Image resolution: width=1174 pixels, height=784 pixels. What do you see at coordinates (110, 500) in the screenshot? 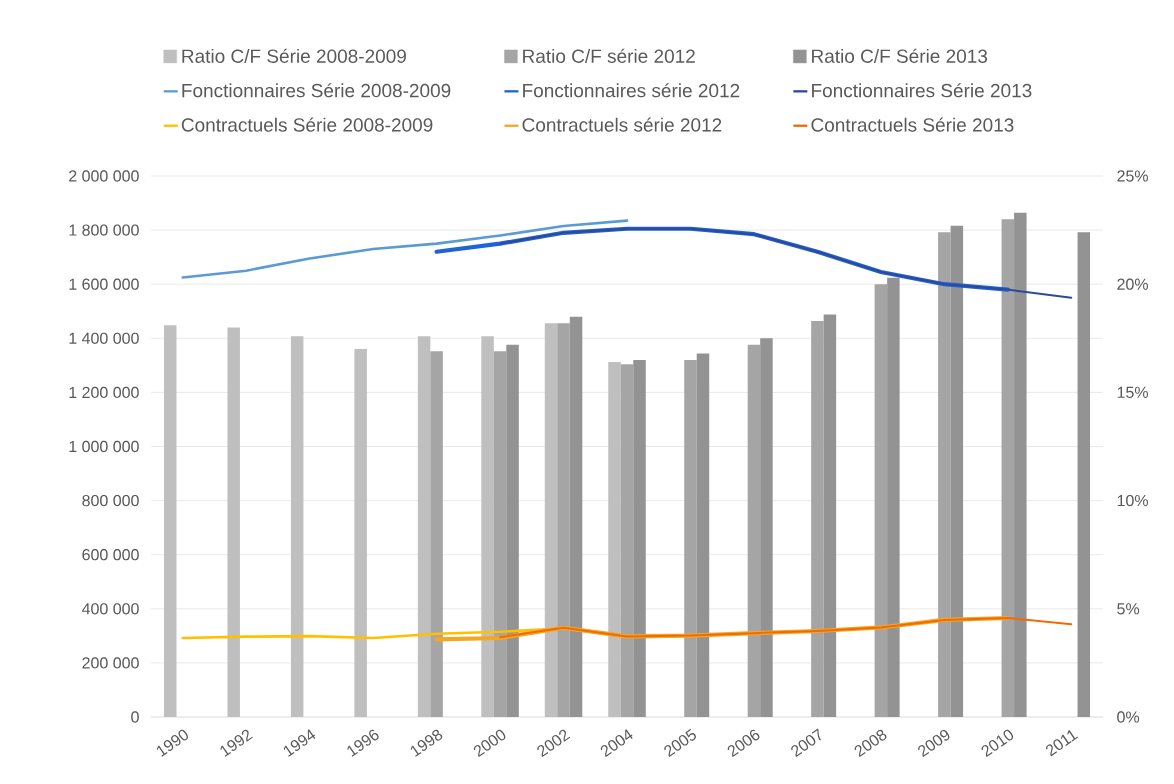
I see `y-tick-label: 800 000` at bounding box center [110, 500].